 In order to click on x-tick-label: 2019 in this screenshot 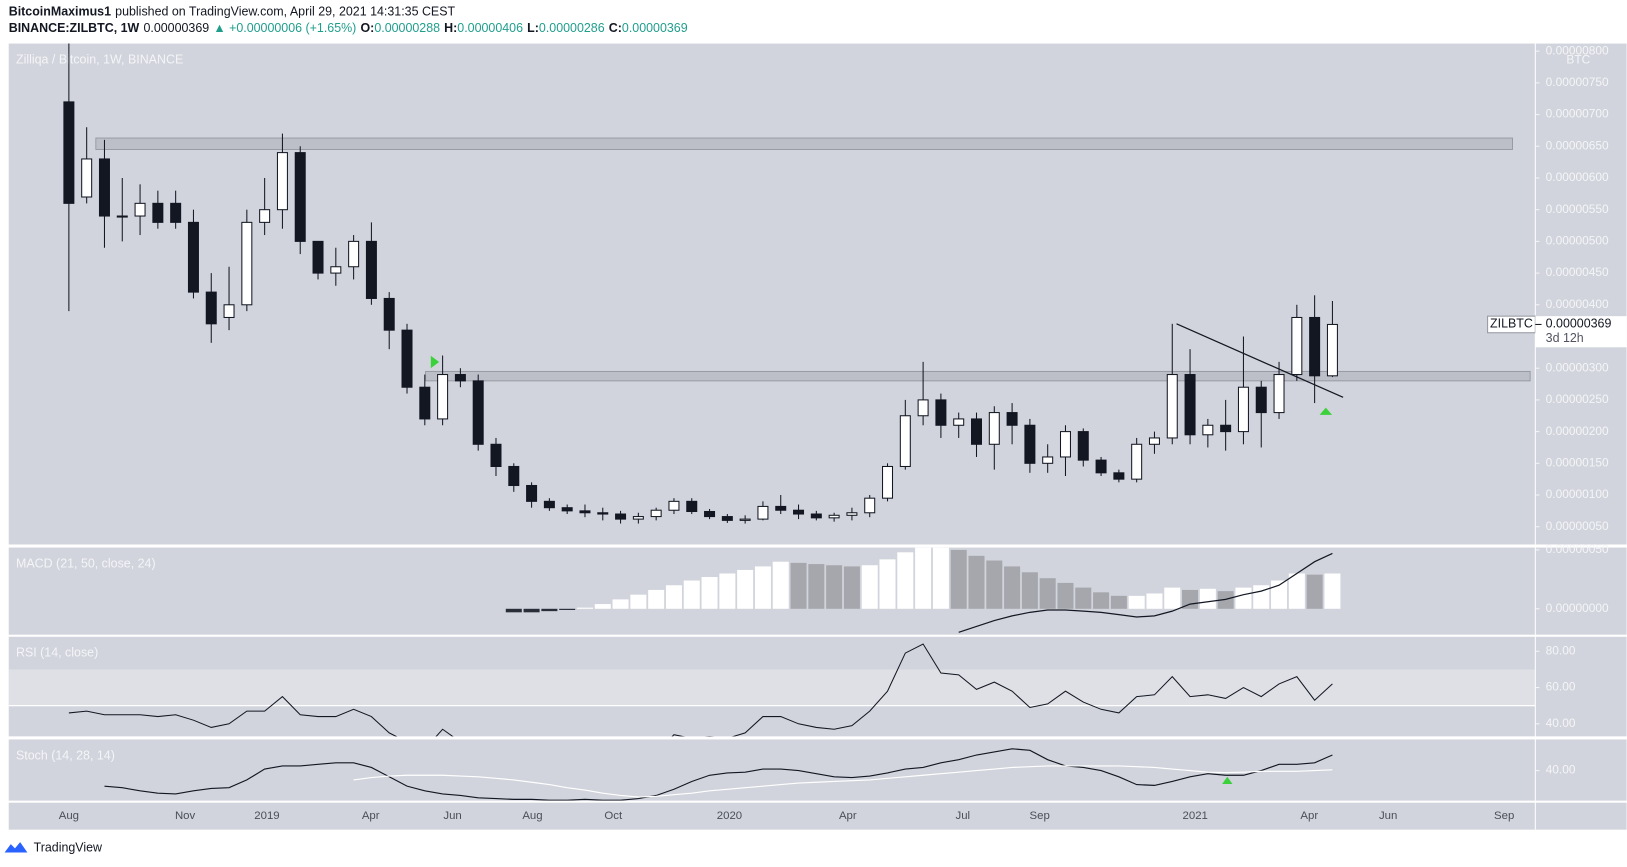, I will do `click(266, 816)`.